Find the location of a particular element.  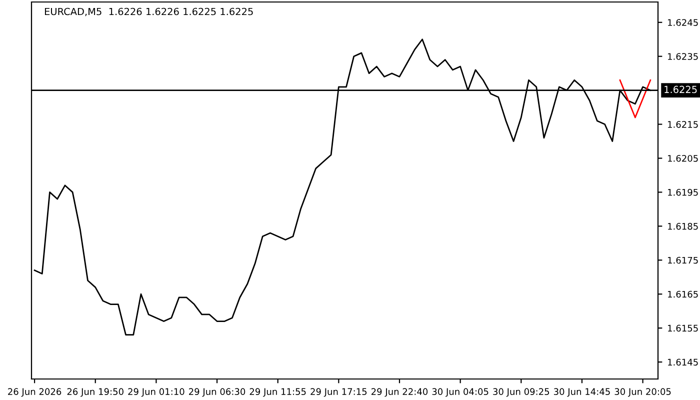

ref-line-label: 1.6225 is located at coordinates (680, 90).